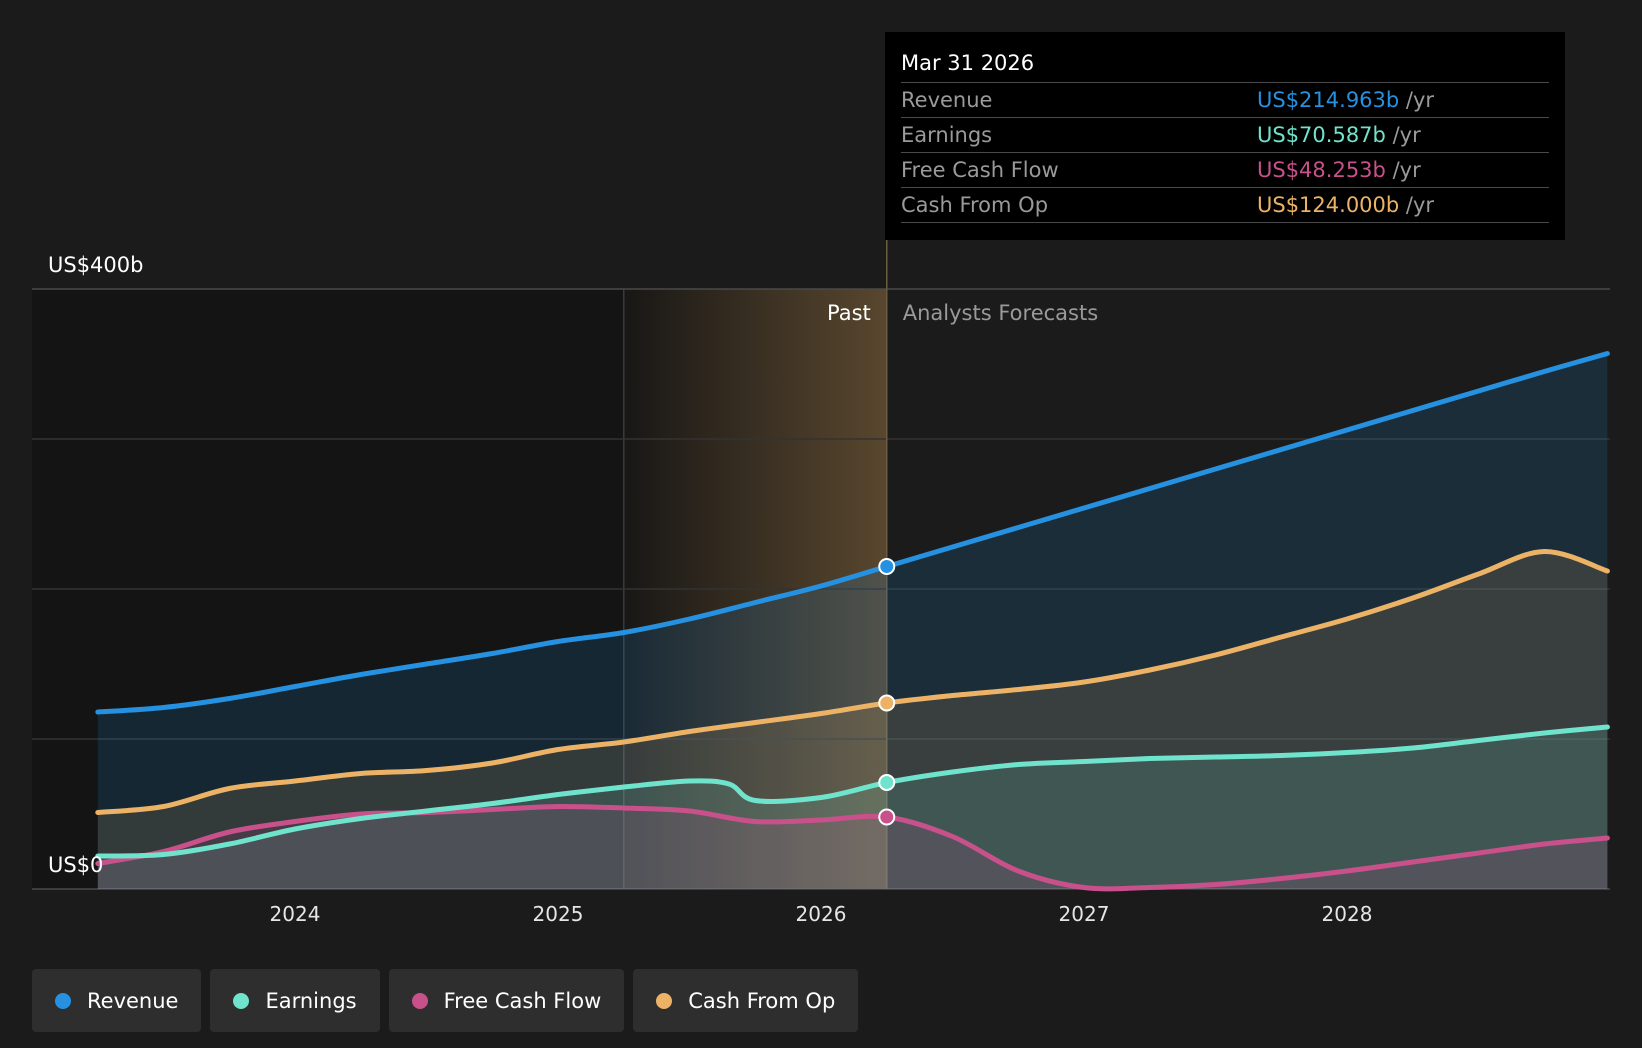 The height and width of the screenshot is (1048, 1642). I want to click on past-label: Past, so click(849, 313).